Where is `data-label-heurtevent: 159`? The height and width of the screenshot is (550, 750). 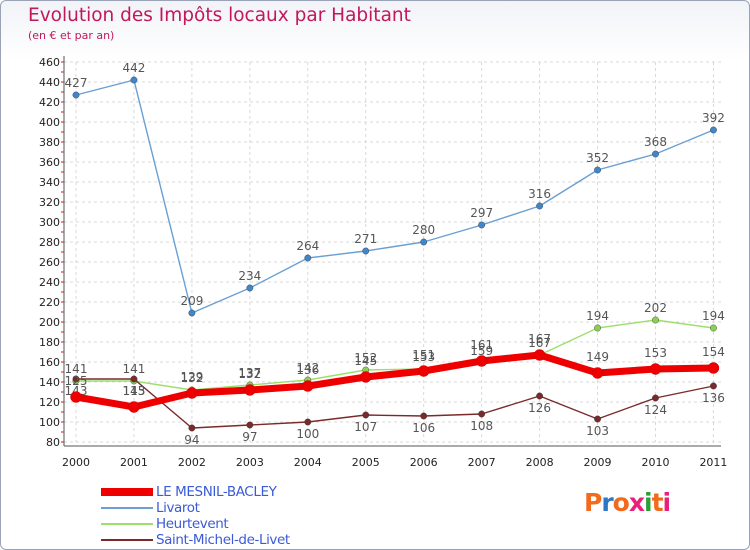 data-label-heurtevent: 159 is located at coordinates (481, 351).